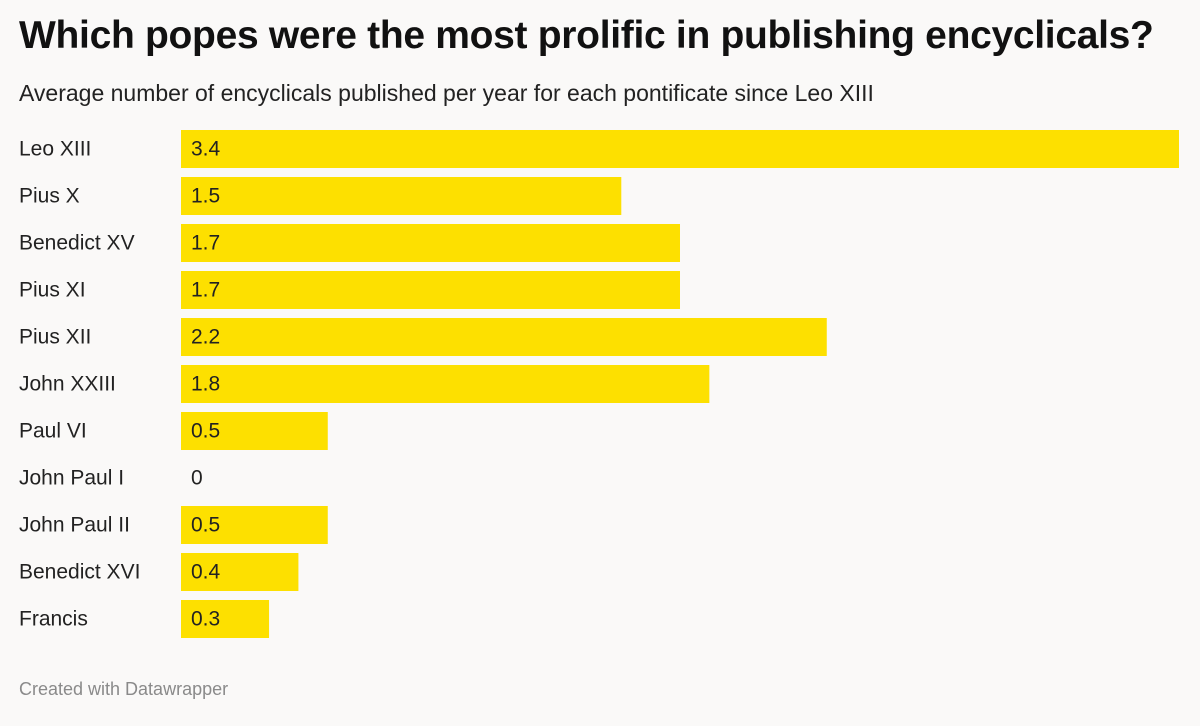  What do you see at coordinates (79, 572) in the screenshot?
I see `category-label: Benedict XVI` at bounding box center [79, 572].